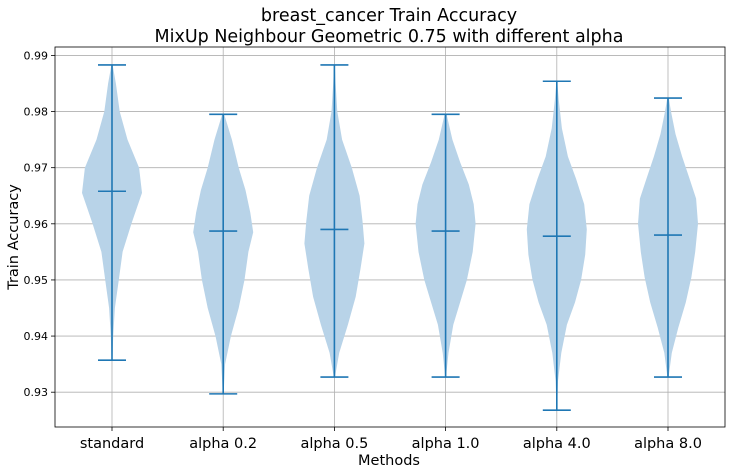 This screenshot has width=731, height=474. I want to click on y-tick-label: 0.93, so click(36, 392).